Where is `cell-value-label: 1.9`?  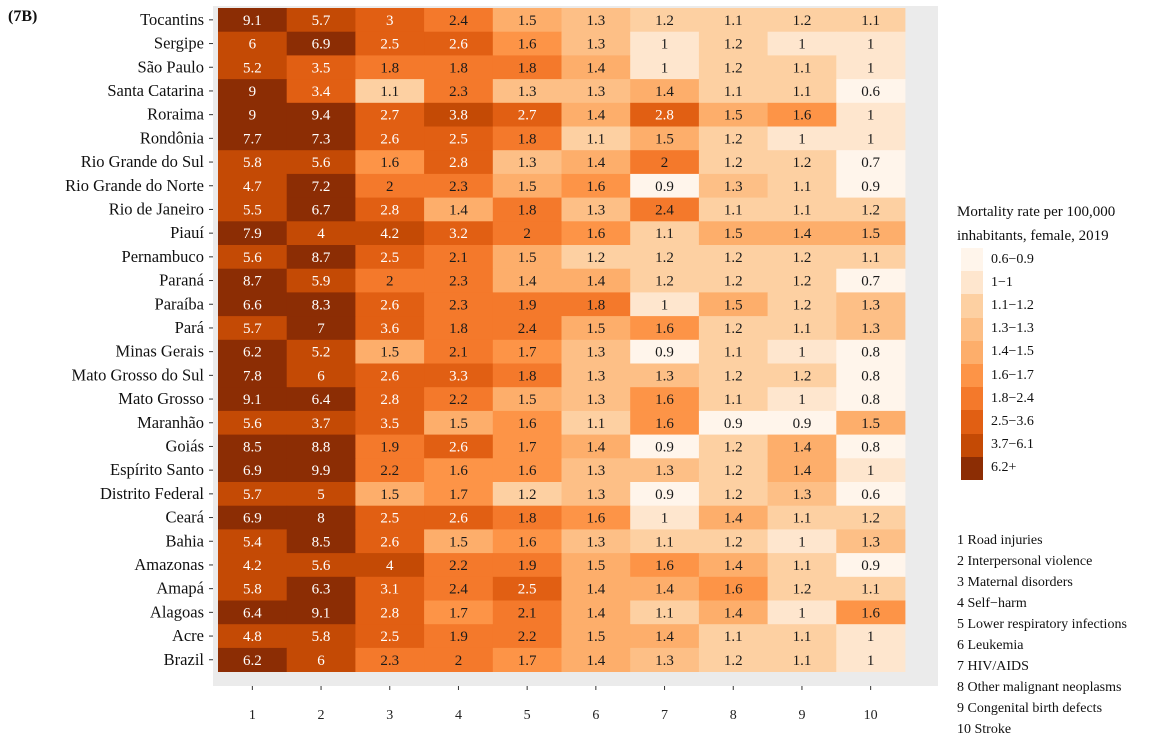
cell-value-label: 1.9 is located at coordinates (527, 566).